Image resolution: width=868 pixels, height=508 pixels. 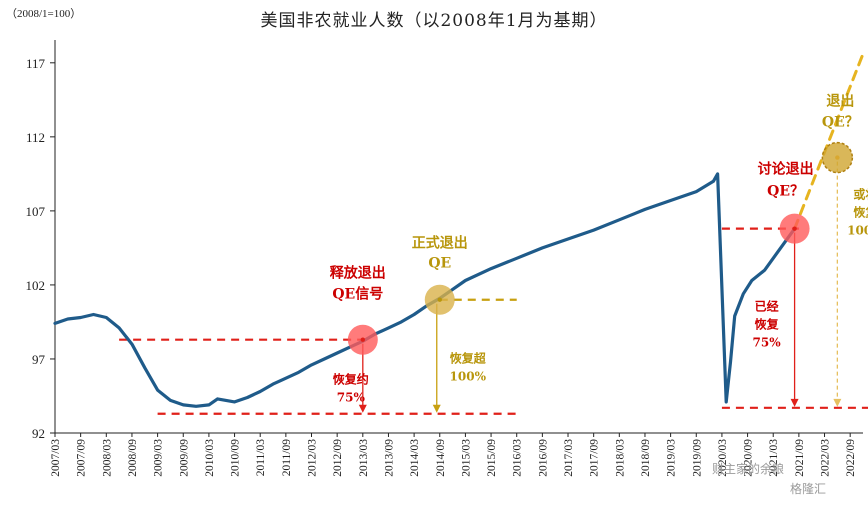 I want to click on x-tick-label: 2013/03, so click(x=364, y=458).